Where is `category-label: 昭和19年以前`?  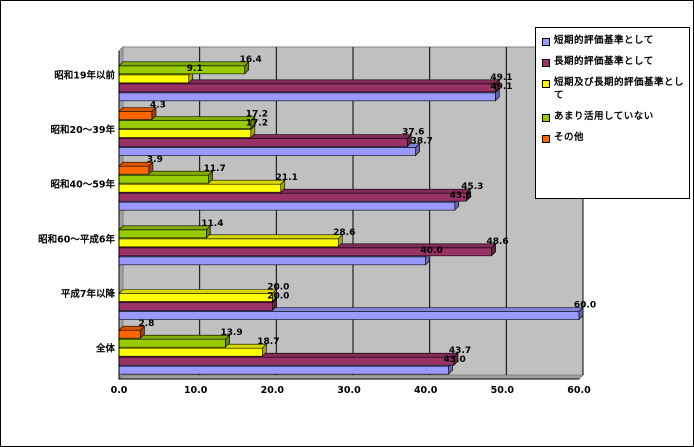 category-label: 昭和19年以前 is located at coordinates (84, 75).